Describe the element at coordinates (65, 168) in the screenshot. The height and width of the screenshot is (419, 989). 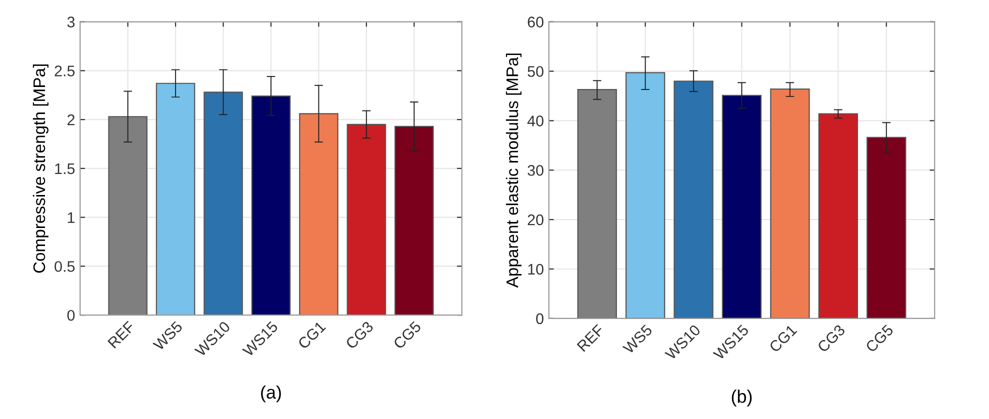
I see `y-tick-label: 1.5` at that location.